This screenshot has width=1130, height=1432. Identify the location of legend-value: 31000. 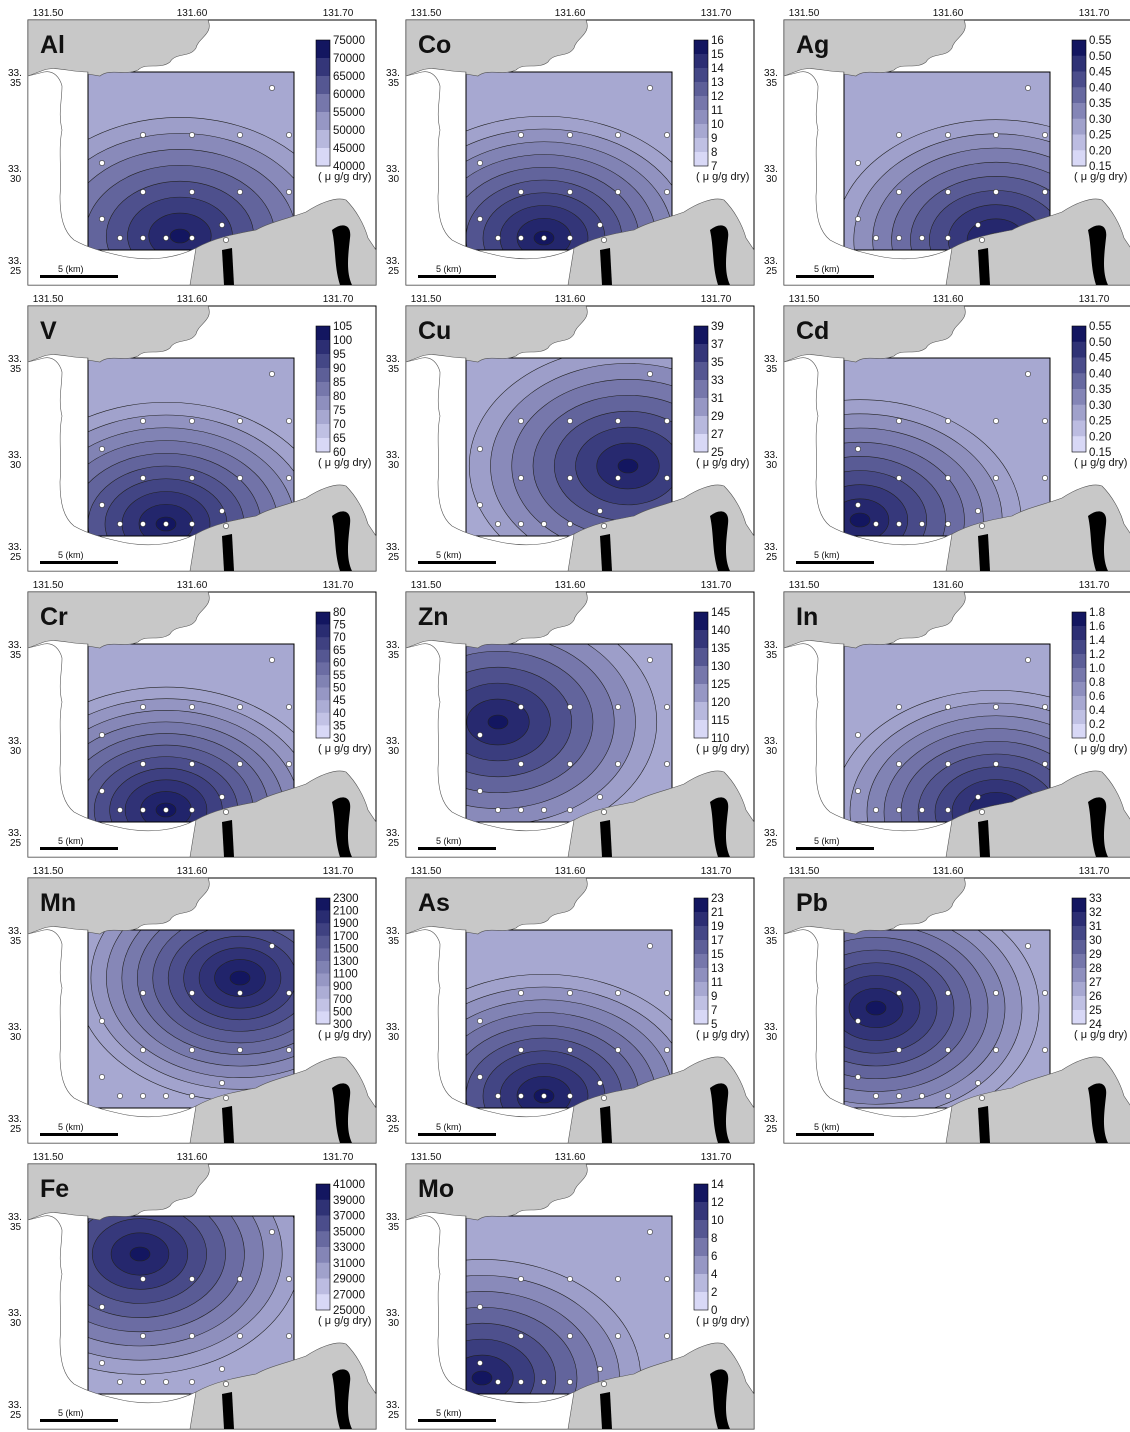
(349, 1264).